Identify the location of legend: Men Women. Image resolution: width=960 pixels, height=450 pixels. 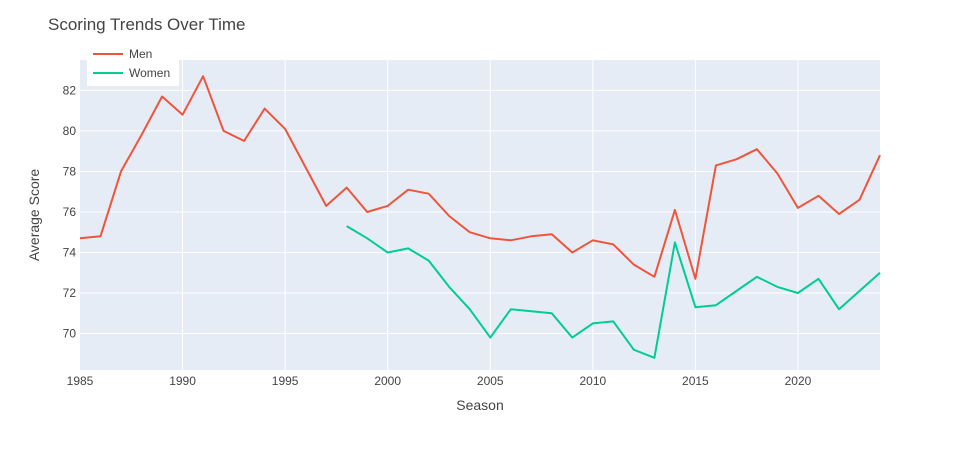
(133, 65).